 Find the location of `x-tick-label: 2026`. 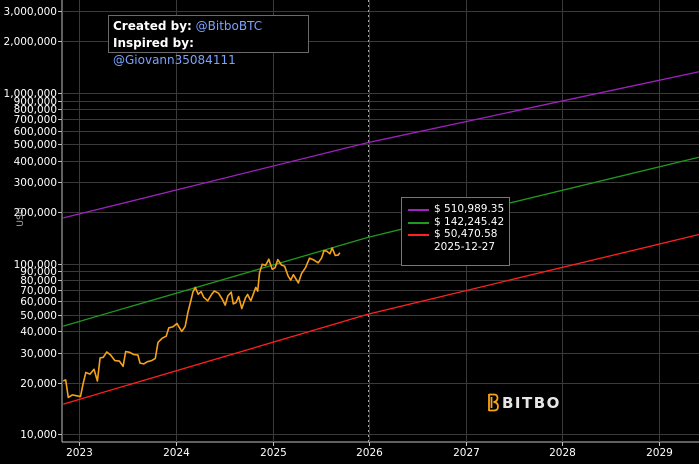

x-tick-label: 2026 is located at coordinates (369, 453).